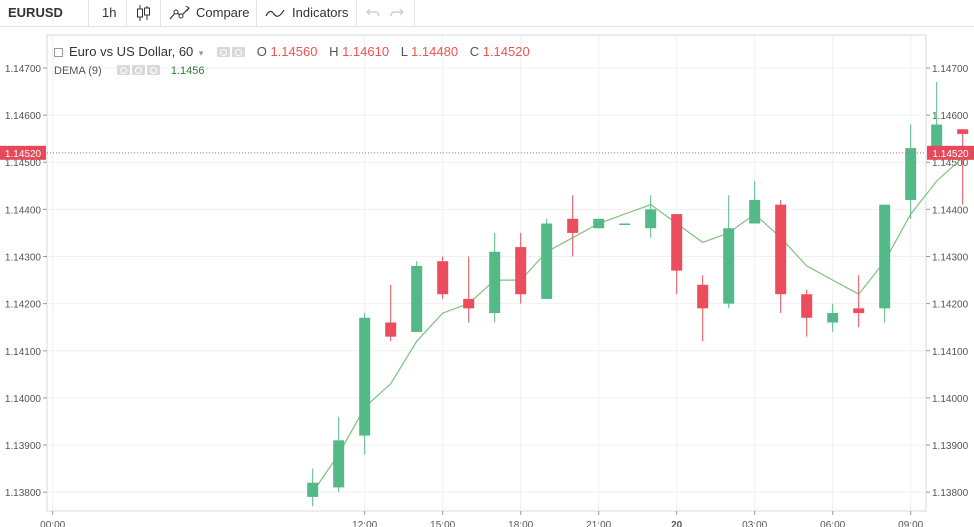 This screenshot has width=974, height=527. Describe the element at coordinates (832, 523) in the screenshot. I see `x-tick-label: 06:00` at that location.